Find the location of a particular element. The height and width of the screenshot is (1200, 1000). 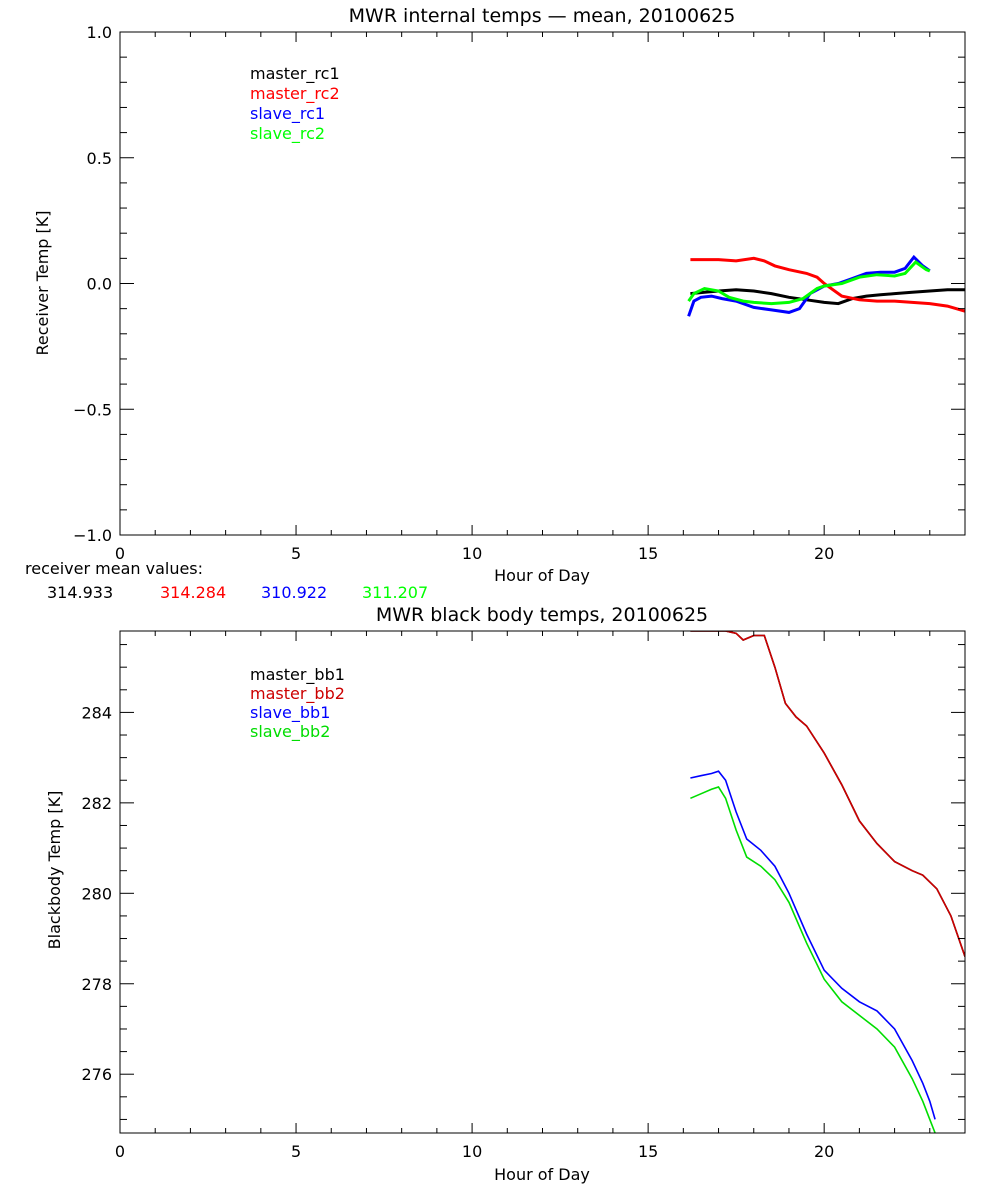

legend-entry: master_bb1 is located at coordinates (297, 675).